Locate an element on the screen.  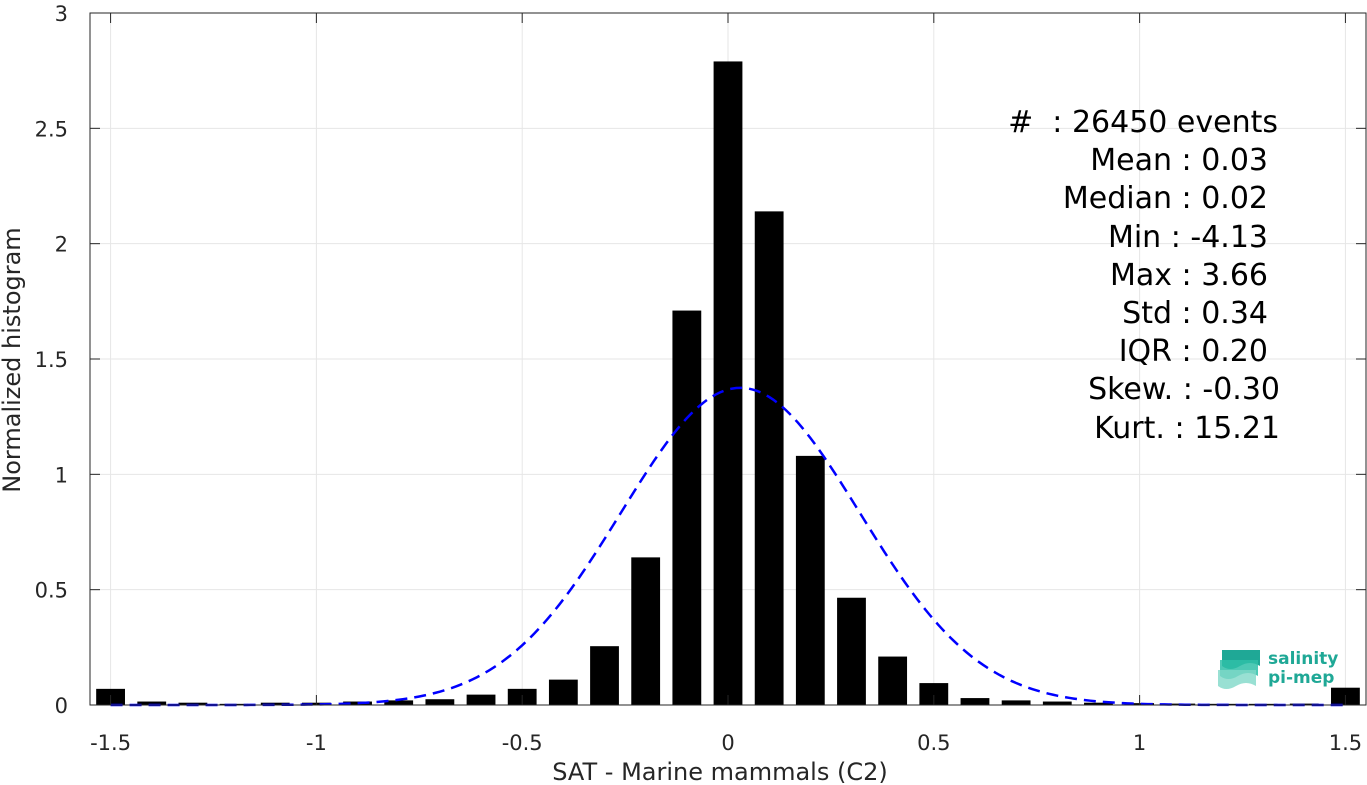
stat-iqr: IQR : 0.20 is located at coordinates (1193, 352).